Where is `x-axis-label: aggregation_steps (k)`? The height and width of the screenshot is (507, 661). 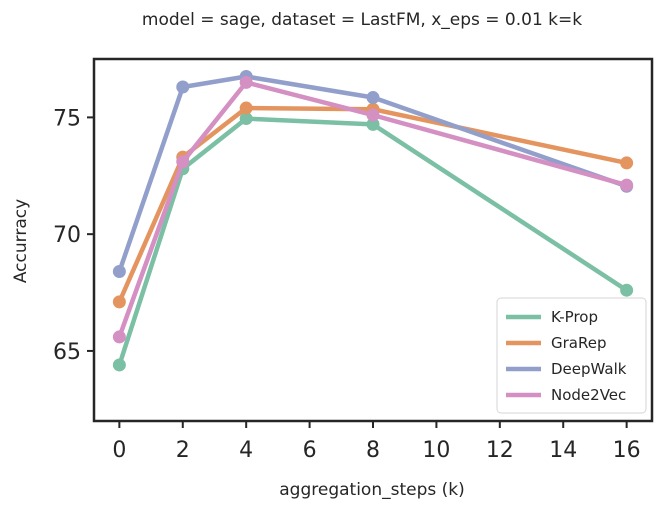
x-axis-label: aggregation_steps (k) is located at coordinates (372, 490).